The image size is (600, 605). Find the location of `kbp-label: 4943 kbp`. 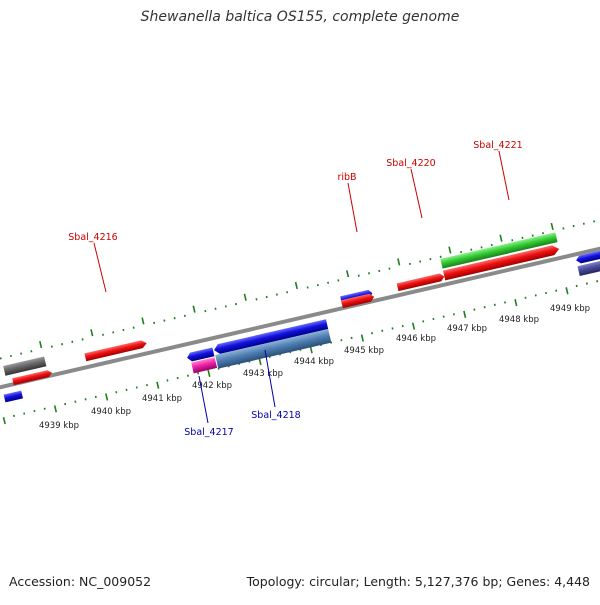

kbp-label: 4943 kbp is located at coordinates (263, 374).